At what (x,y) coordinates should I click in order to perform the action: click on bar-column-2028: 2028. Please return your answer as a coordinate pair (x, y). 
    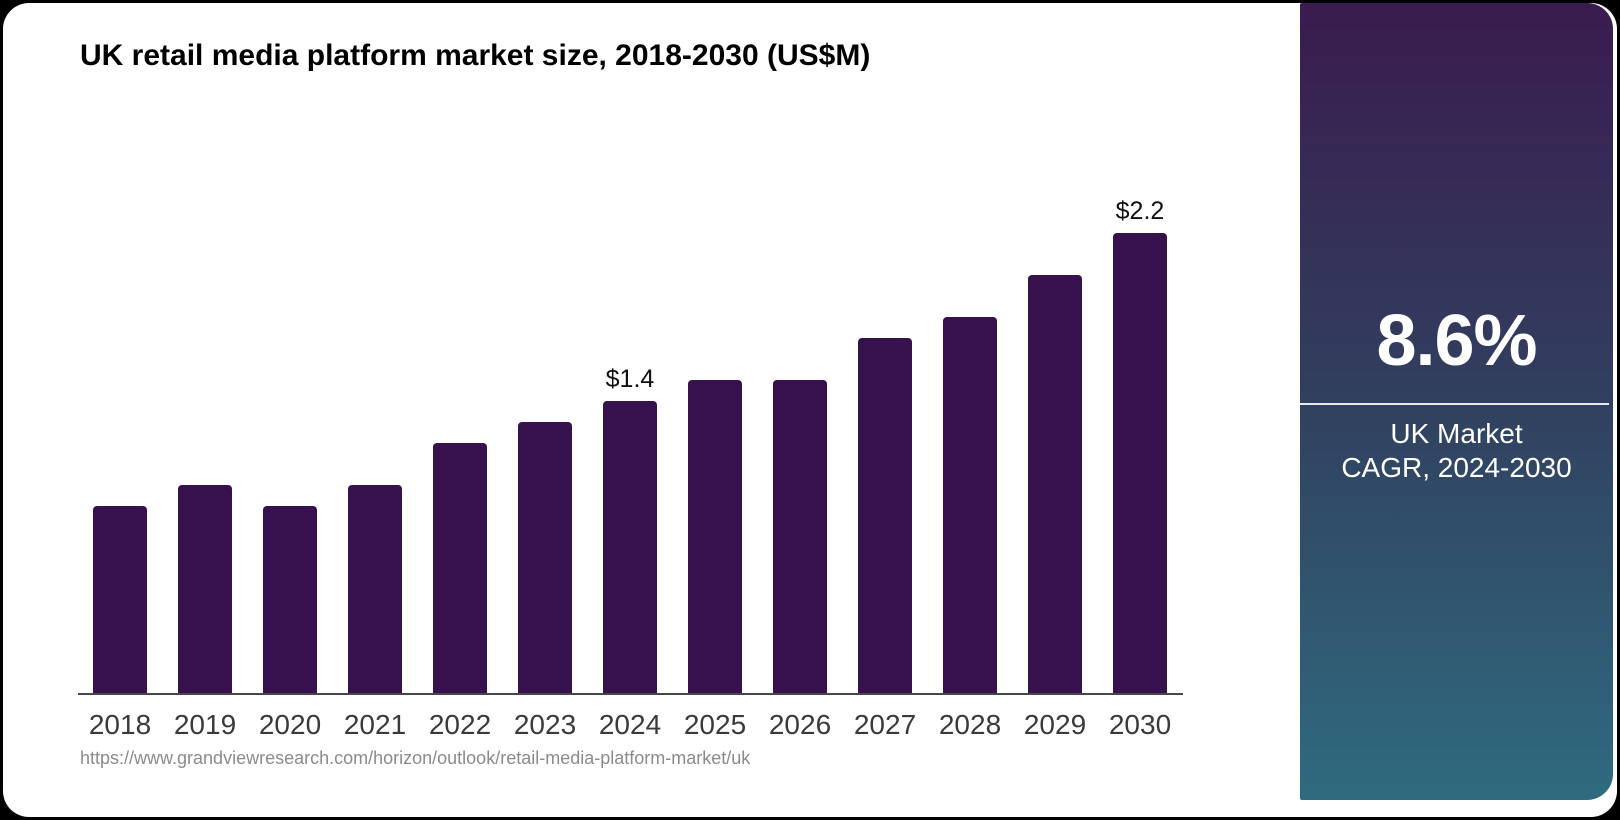
    Looking at the image, I should click on (970, 467).